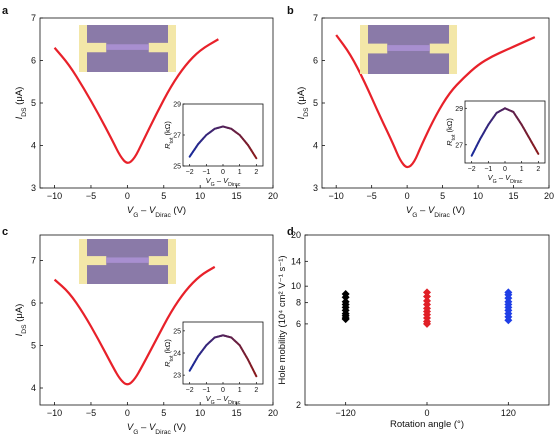  Describe the element at coordinates (5, 11) in the screenshot. I see `panel-letter-a: a` at that location.